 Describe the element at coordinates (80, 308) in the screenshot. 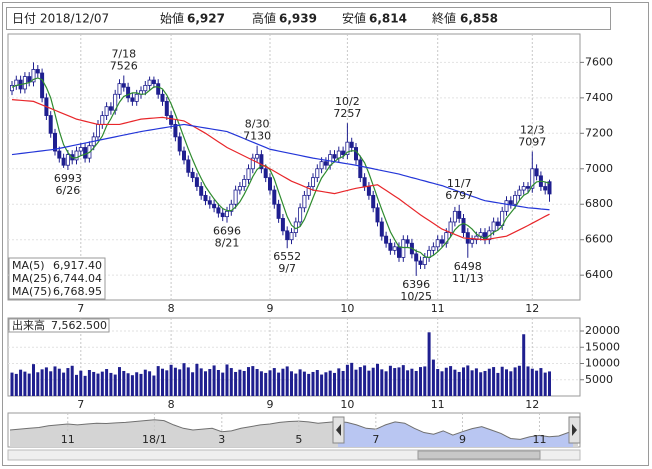

I see `x-tick-label: 7` at that location.